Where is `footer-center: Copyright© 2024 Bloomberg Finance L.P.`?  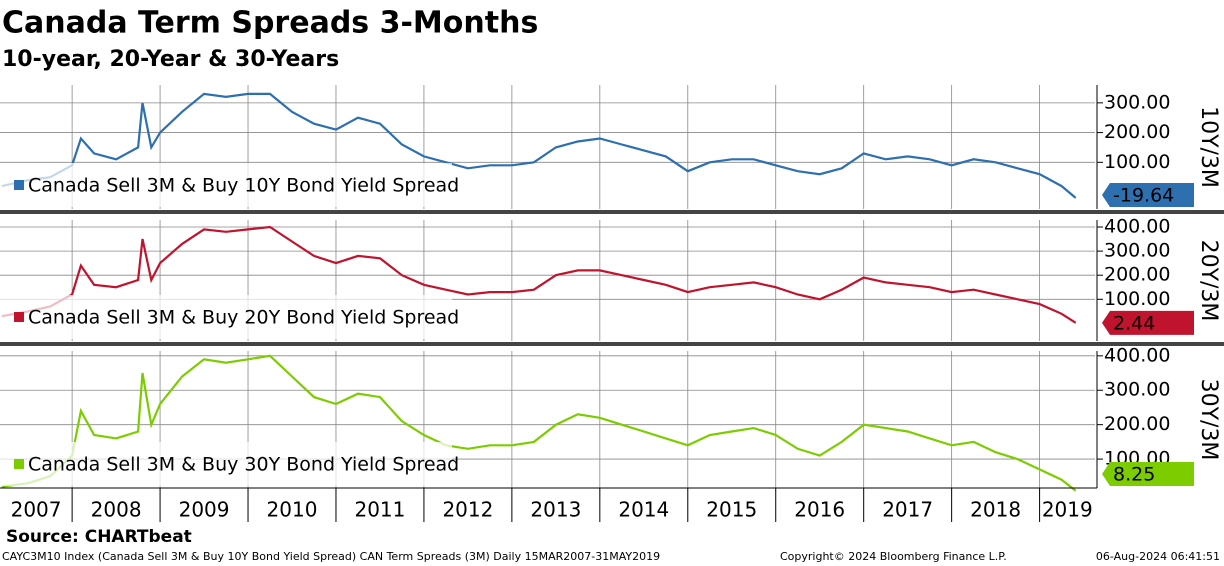
footer-center: Copyright© 2024 Bloomberg Finance L.P. is located at coordinates (893, 556).